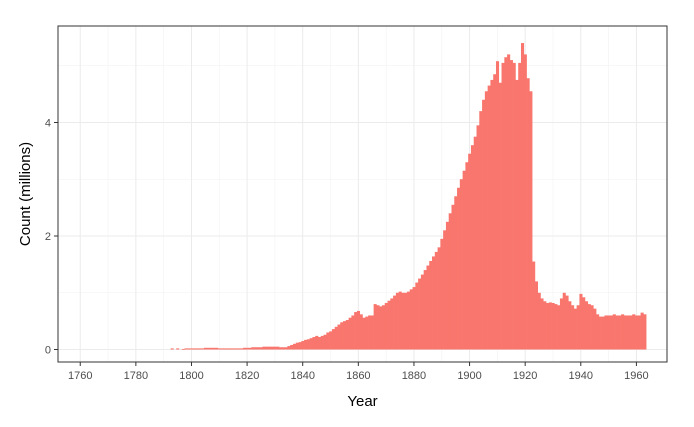  What do you see at coordinates (51, 237) in the screenshot?
I see `y-axis: 0 2 4` at bounding box center [51, 237].